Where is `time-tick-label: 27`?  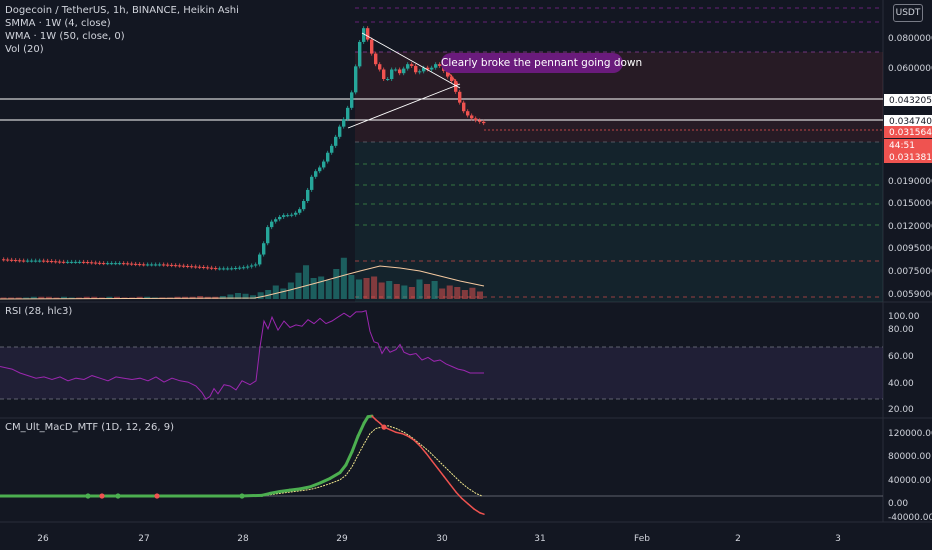
time-tick-label: 27 is located at coordinates (143, 539).